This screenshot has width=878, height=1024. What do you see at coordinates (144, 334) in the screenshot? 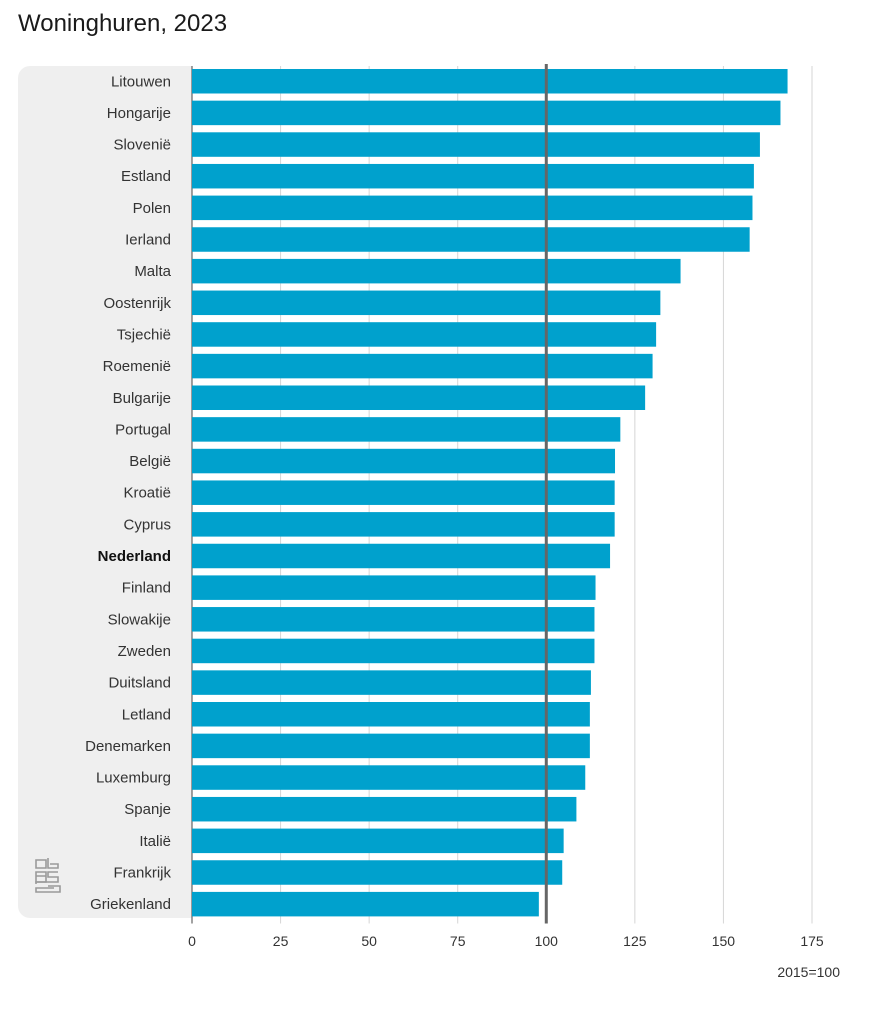
I see `category-label: Tsjechië` at bounding box center [144, 334].